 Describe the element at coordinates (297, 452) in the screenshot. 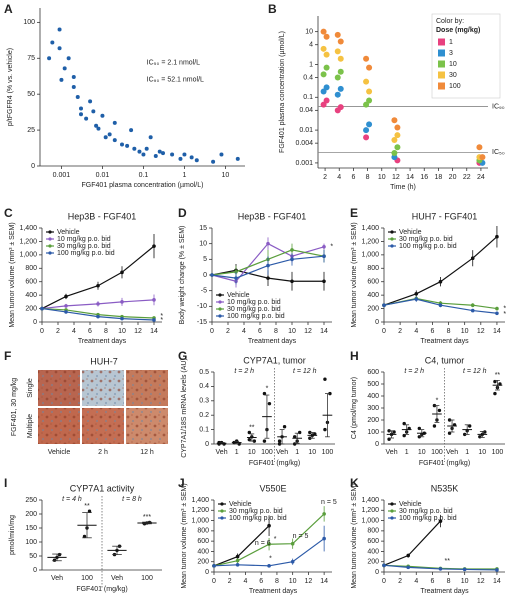

I see `x-tick-label: 1` at that location.